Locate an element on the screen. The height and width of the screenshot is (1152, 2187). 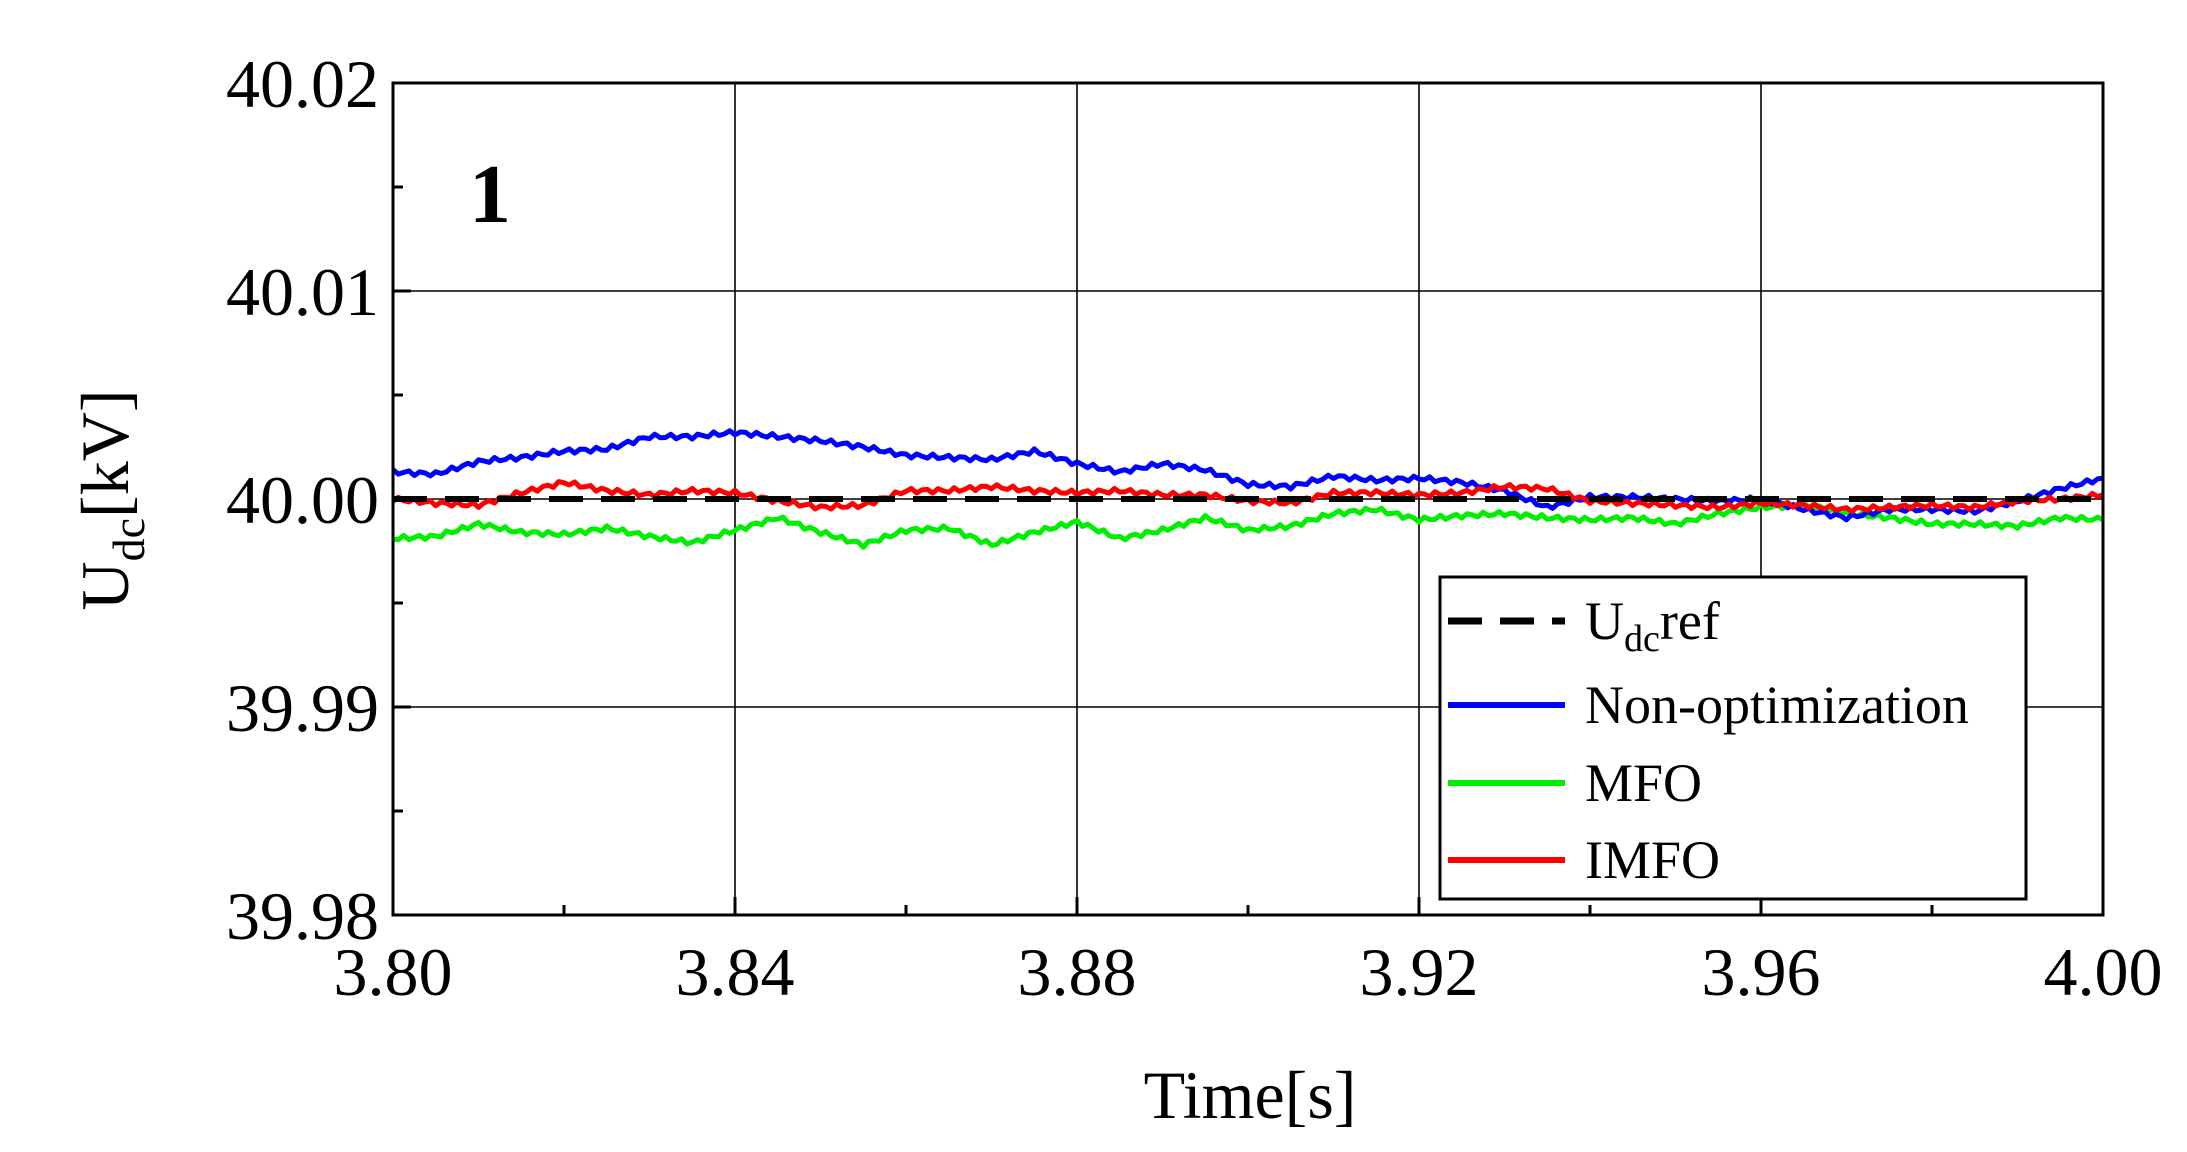
x-tick-label: 3.80 is located at coordinates (393, 972).